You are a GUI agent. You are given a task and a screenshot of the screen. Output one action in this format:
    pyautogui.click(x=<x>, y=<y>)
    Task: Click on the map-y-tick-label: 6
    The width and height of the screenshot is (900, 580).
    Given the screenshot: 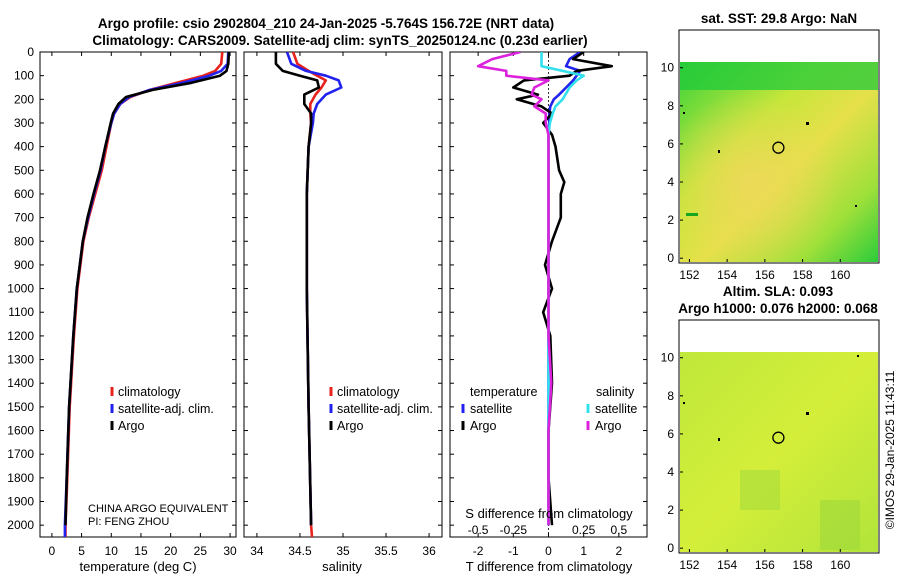 What is the action you would take?
    pyautogui.click(x=670, y=144)
    